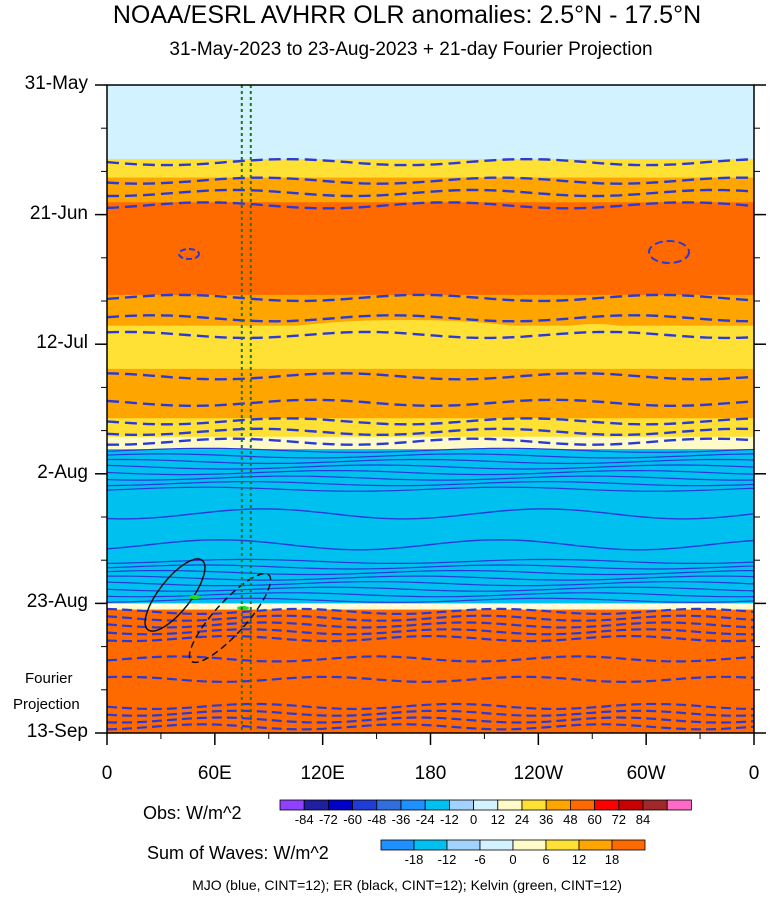 The height and width of the screenshot is (899, 774). What do you see at coordinates (612, 859) in the screenshot?
I see `waves-colorbar-tick-label: 18` at bounding box center [612, 859].